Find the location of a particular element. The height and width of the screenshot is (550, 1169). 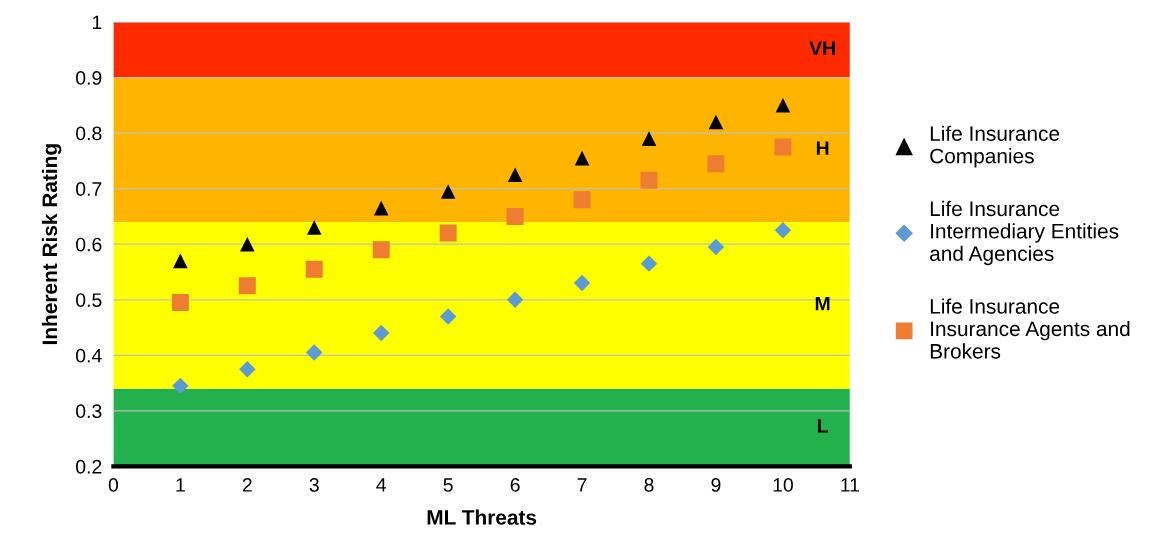

y-tick-label: 0.4 is located at coordinates (89, 355).